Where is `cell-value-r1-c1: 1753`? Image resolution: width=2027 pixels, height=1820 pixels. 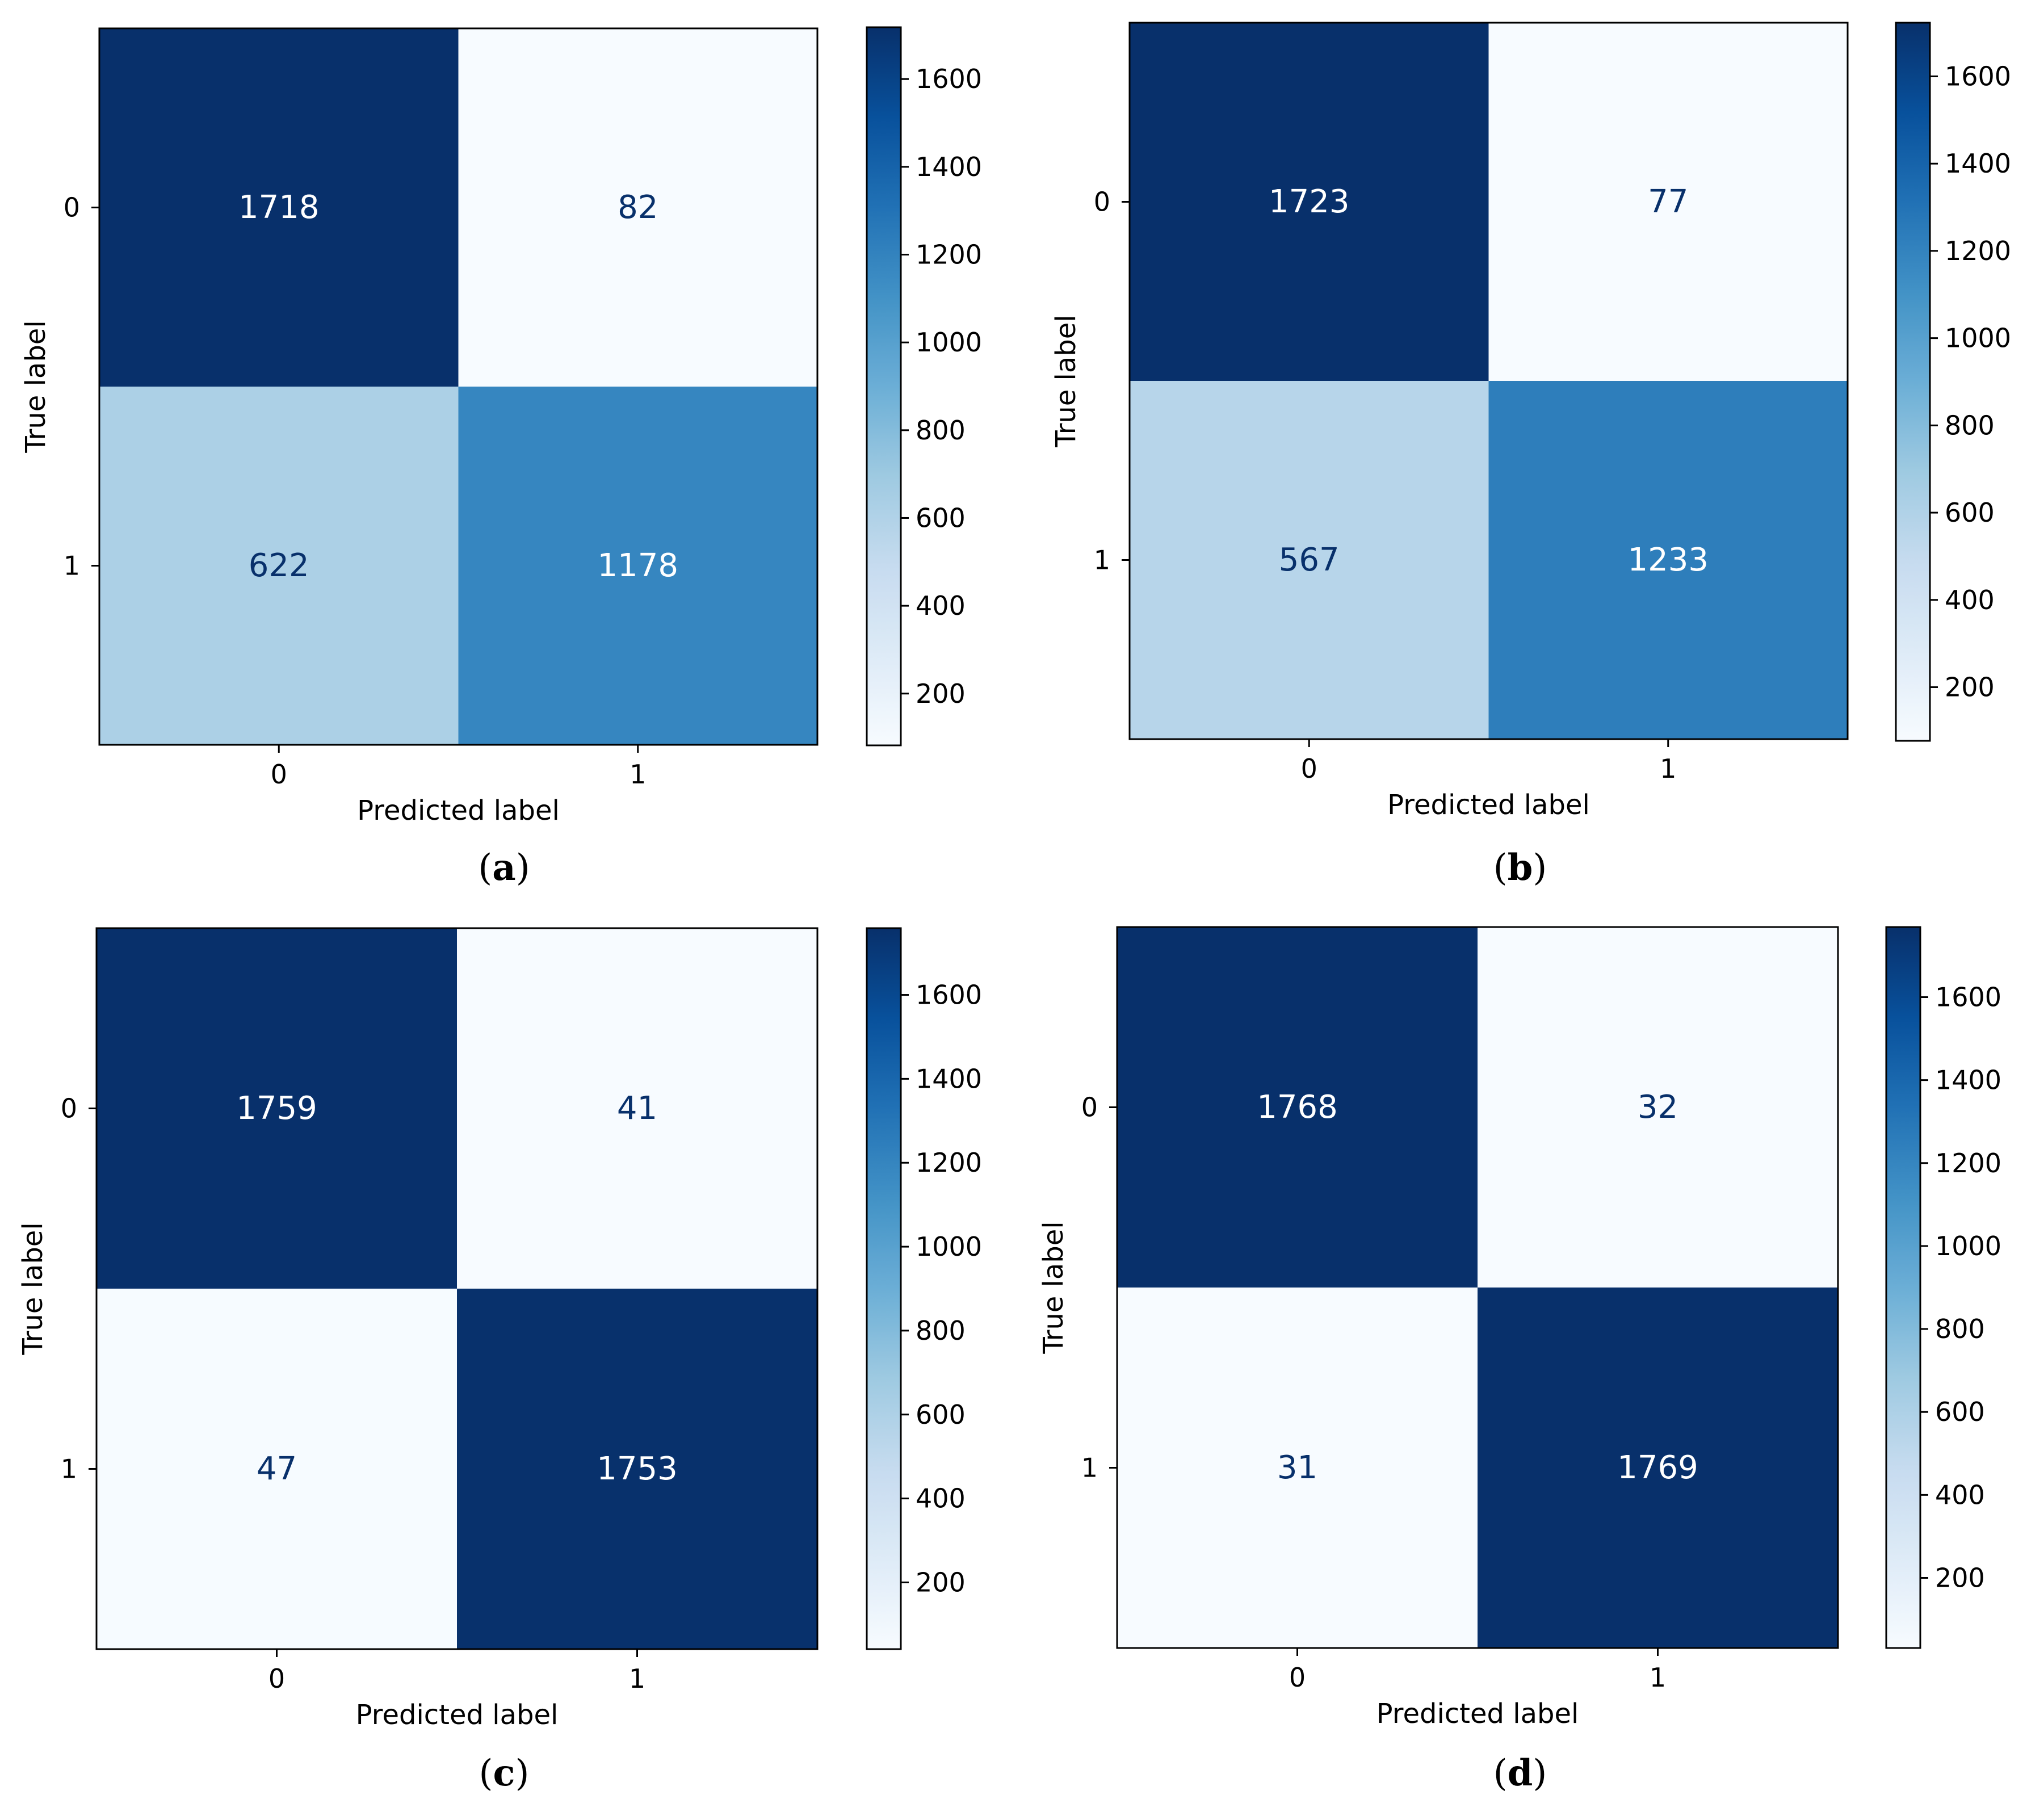 cell-value-r1-c1: 1753 is located at coordinates (637, 1468).